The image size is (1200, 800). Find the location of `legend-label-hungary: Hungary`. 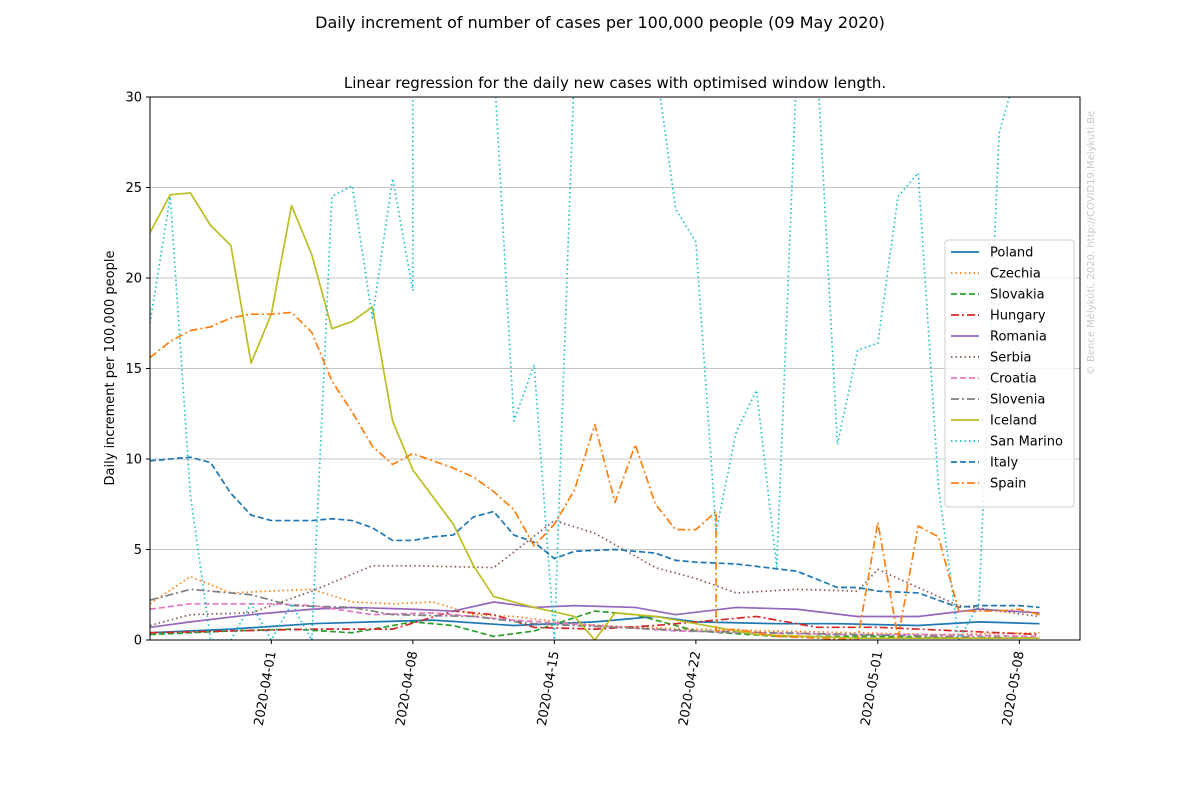

legend-label-hungary: Hungary is located at coordinates (1018, 316).